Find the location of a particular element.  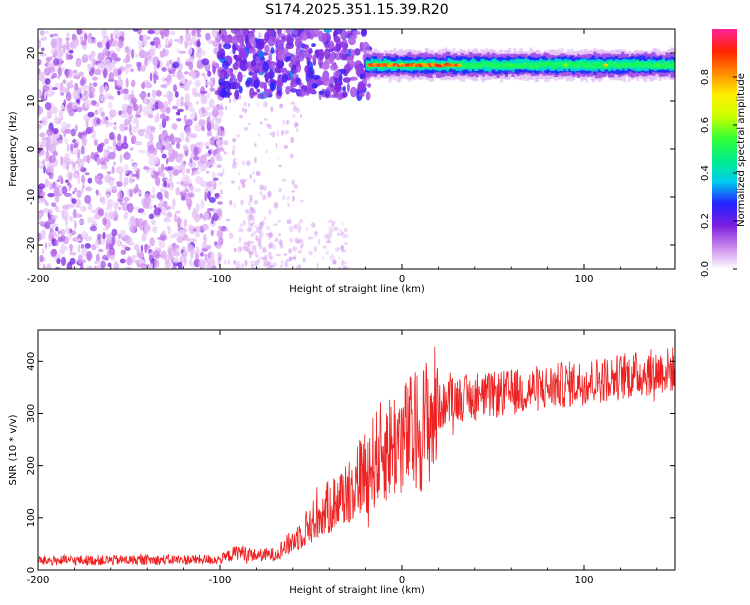

colorbar-tick-label: 0.0 is located at coordinates (705, 269).